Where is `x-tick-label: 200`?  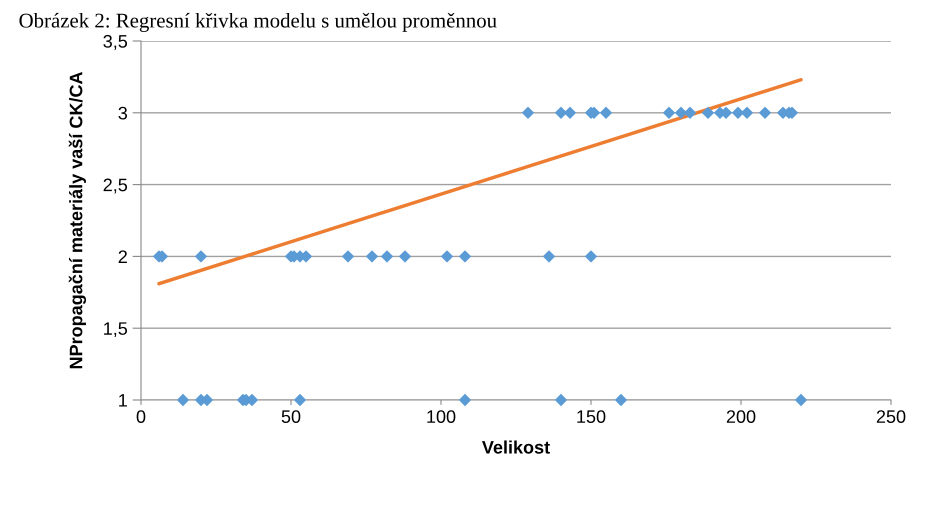 x-tick-label: 200 is located at coordinates (741, 416).